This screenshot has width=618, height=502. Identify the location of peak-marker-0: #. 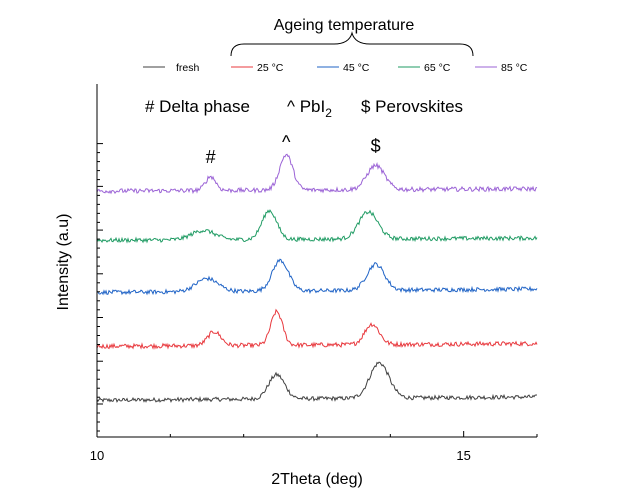
(211, 157).